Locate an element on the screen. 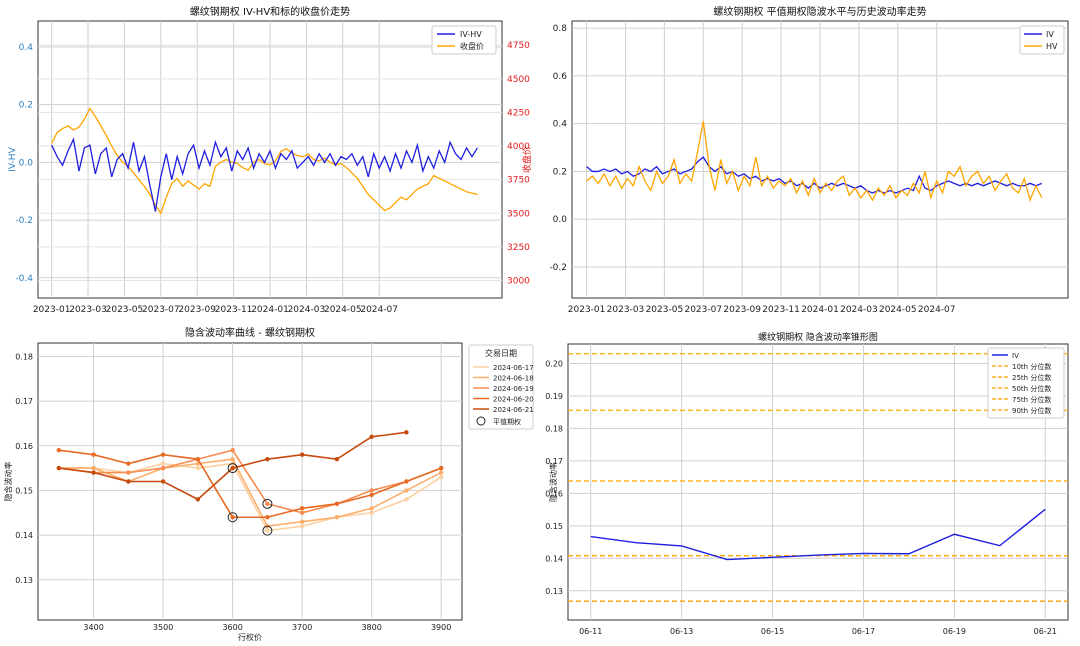  chart-4-xtick-3: 06-17 is located at coordinates (863, 631).